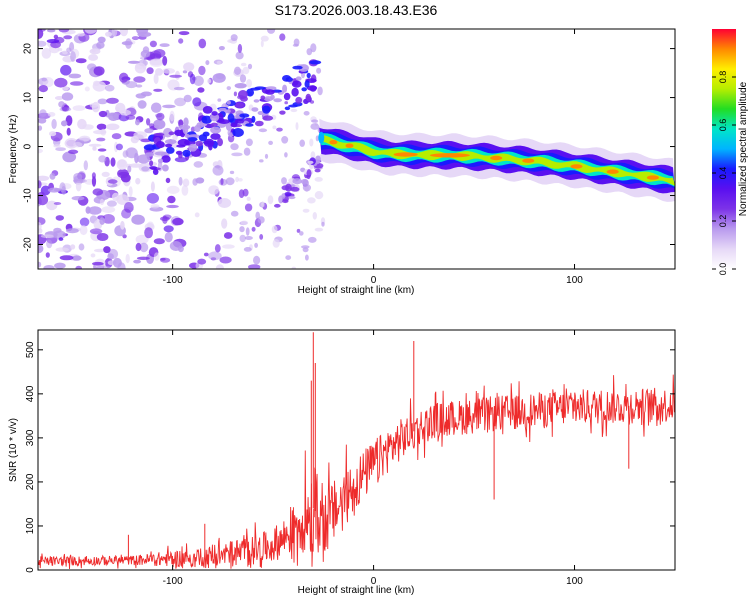  I want to click on figure-title: S173.2026.003.18.43.E36, so click(356, 10).